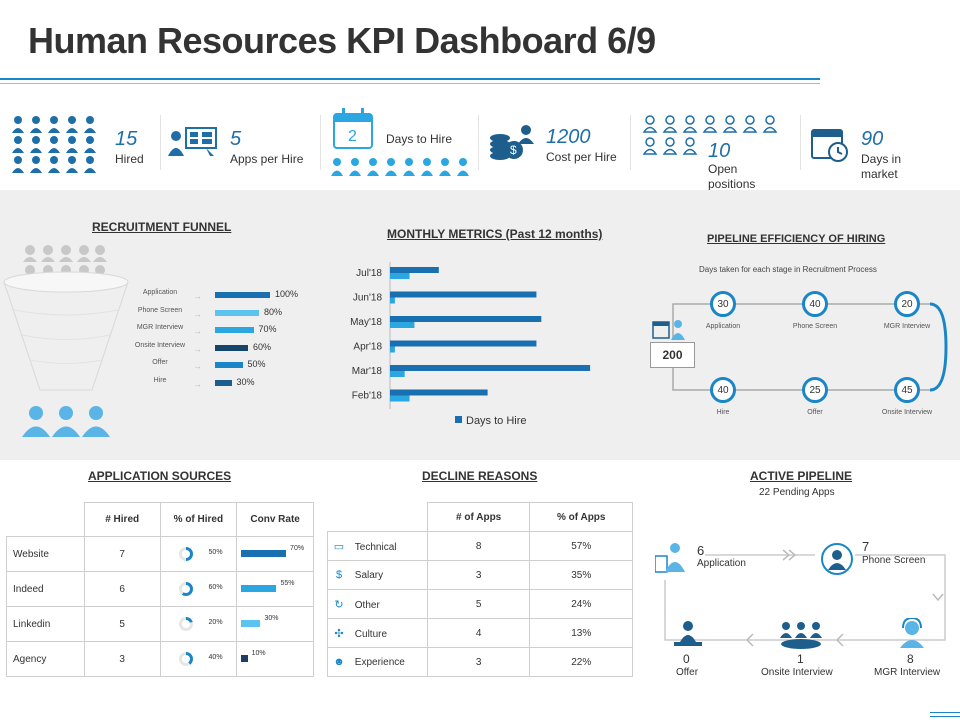 The width and height of the screenshot is (960, 720). I want to click on head-icon: ☻, so click(339, 662).